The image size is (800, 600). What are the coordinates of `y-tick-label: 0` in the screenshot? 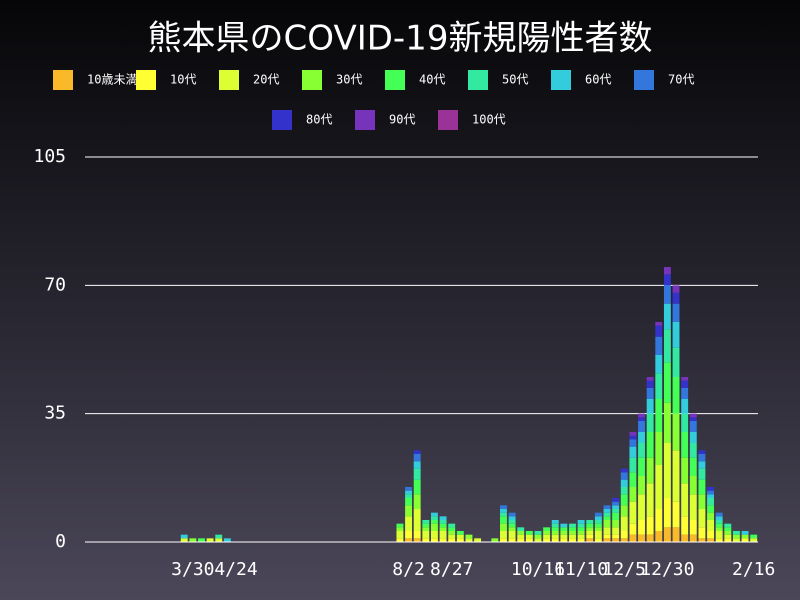 It's located at (60, 541).